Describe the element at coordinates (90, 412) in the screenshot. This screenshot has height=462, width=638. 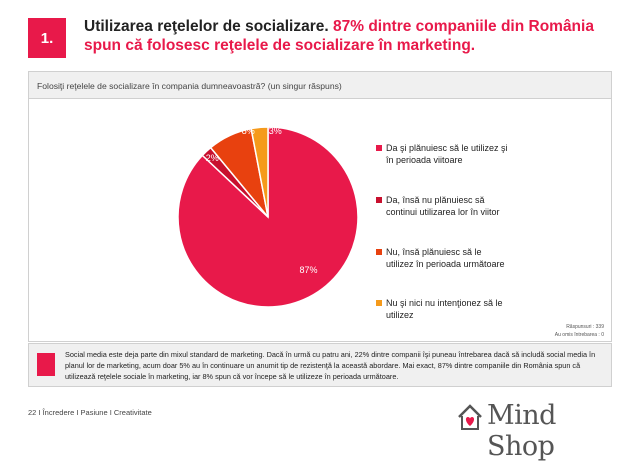
I see `footer-text: 22 I Încredere I Pasiune I Creativitate` at that location.